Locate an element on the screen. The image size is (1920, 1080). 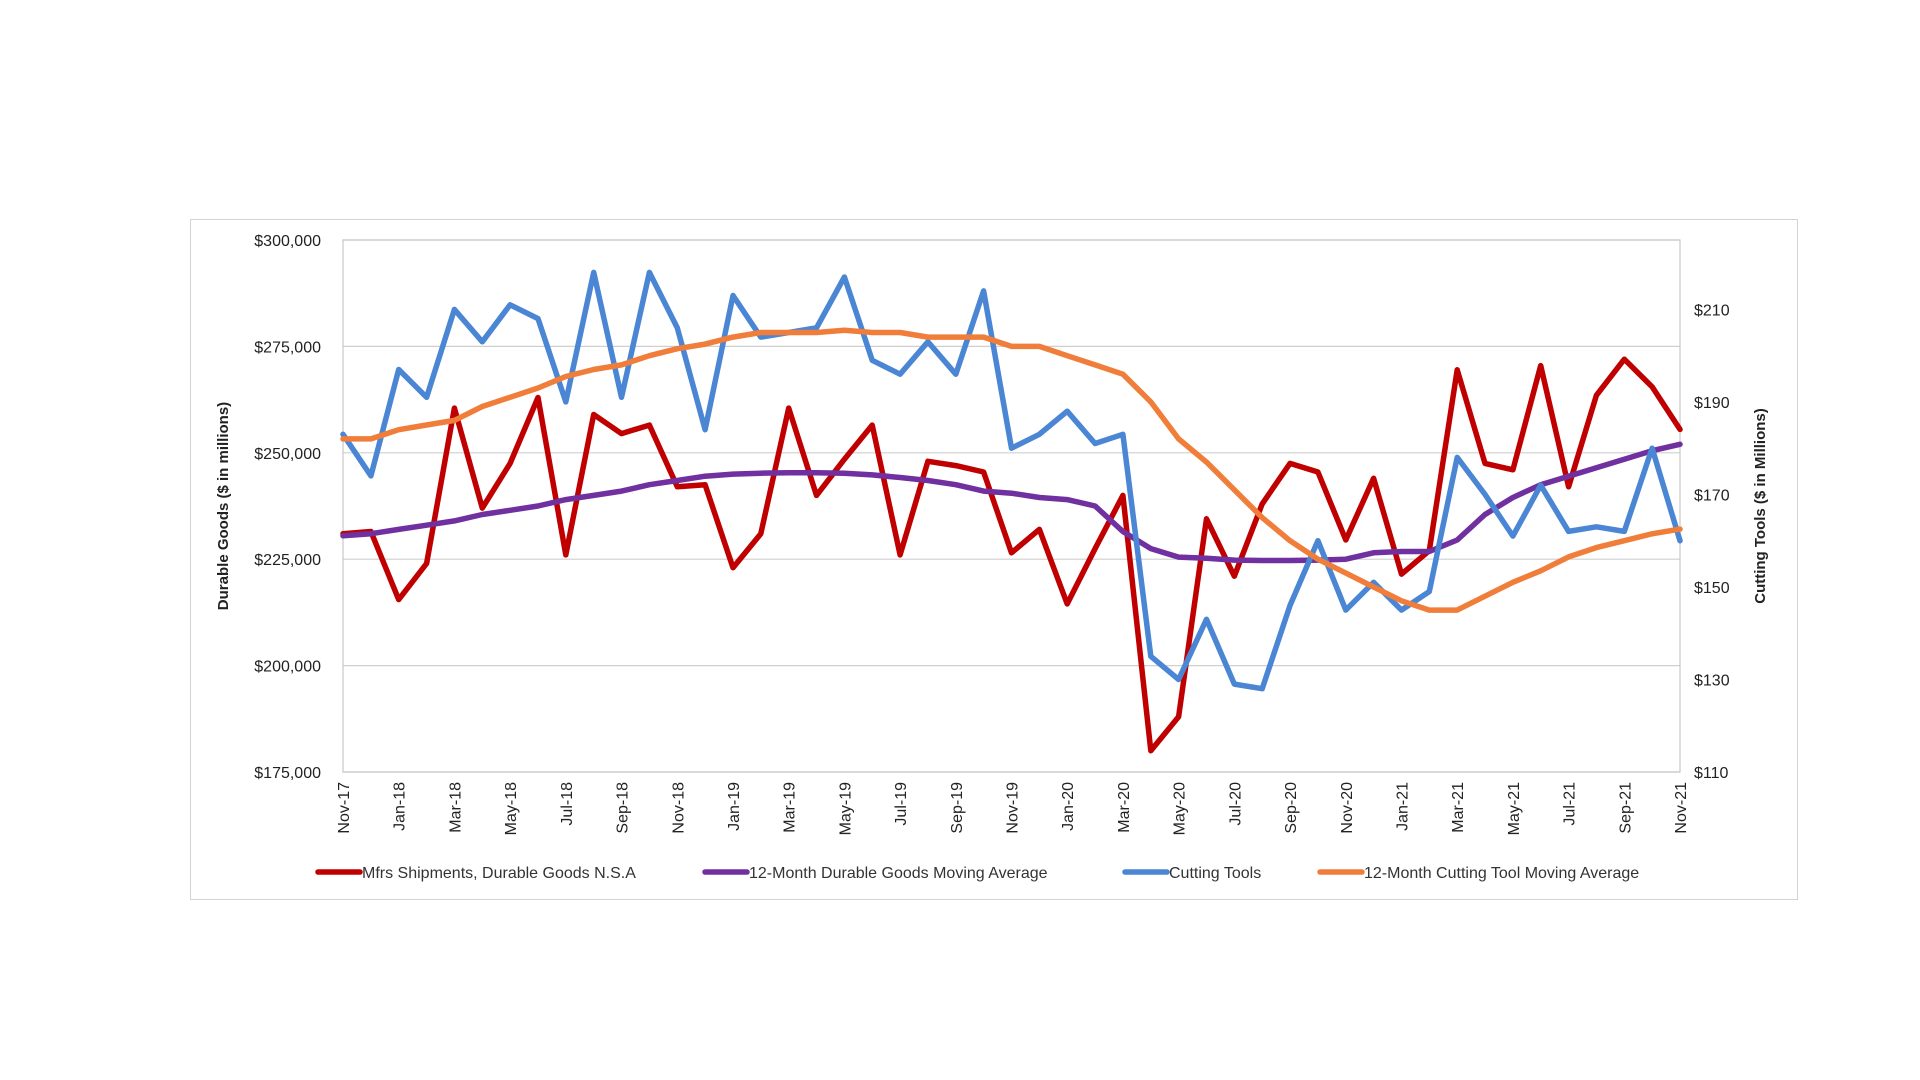
legend-label: 12-Month Durable Goods Moving Average is located at coordinates (898, 873).